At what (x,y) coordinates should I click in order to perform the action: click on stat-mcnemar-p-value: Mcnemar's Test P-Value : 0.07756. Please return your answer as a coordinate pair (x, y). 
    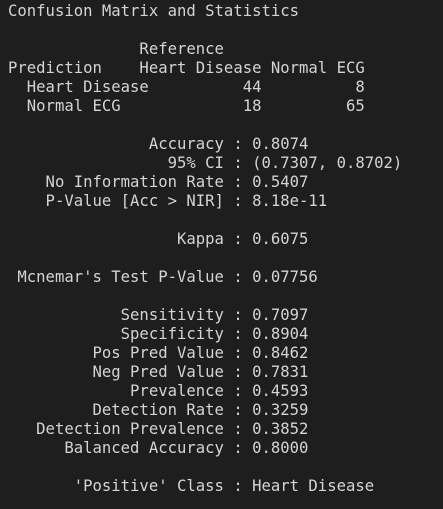
    Looking at the image, I should click on (163, 277).